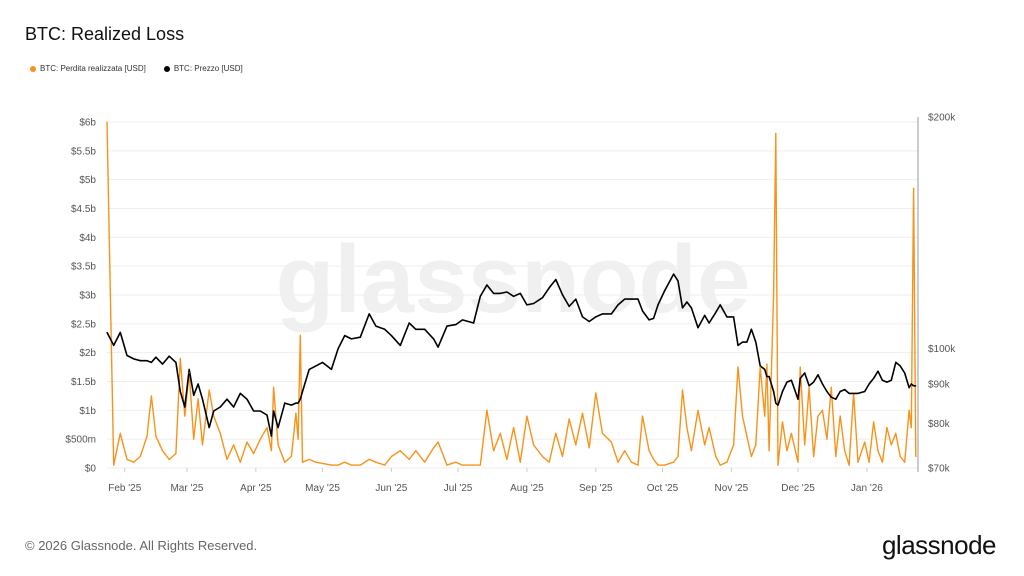 The width and height of the screenshot is (1024, 576). Describe the element at coordinates (83, 267) in the screenshot. I see `y-left-tick-label: $3.5b` at that location.